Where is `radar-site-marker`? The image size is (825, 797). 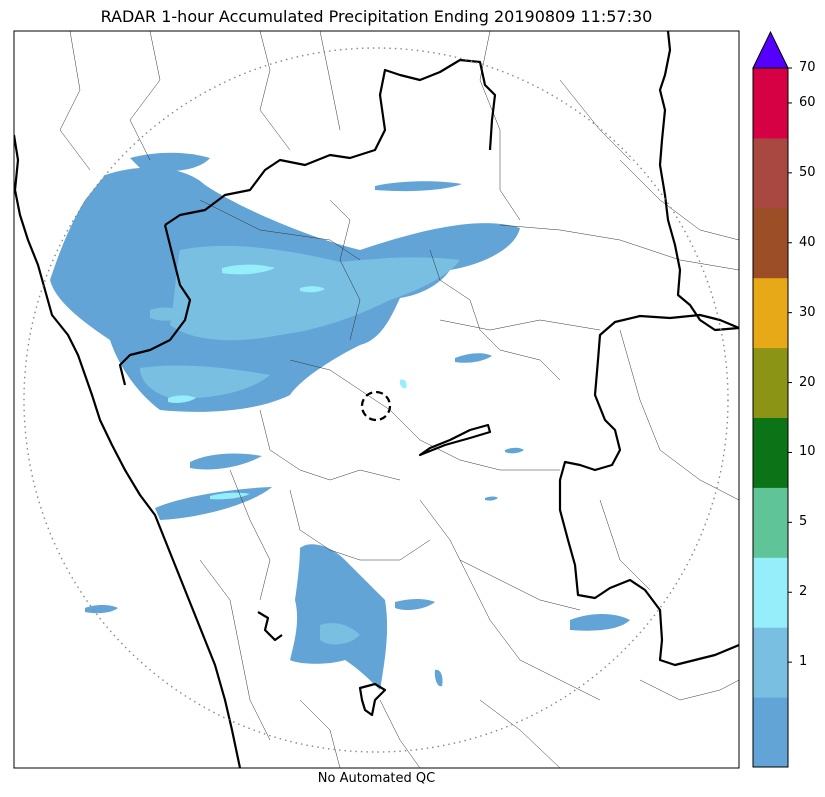
radar-site-marker is located at coordinates (376, 406).